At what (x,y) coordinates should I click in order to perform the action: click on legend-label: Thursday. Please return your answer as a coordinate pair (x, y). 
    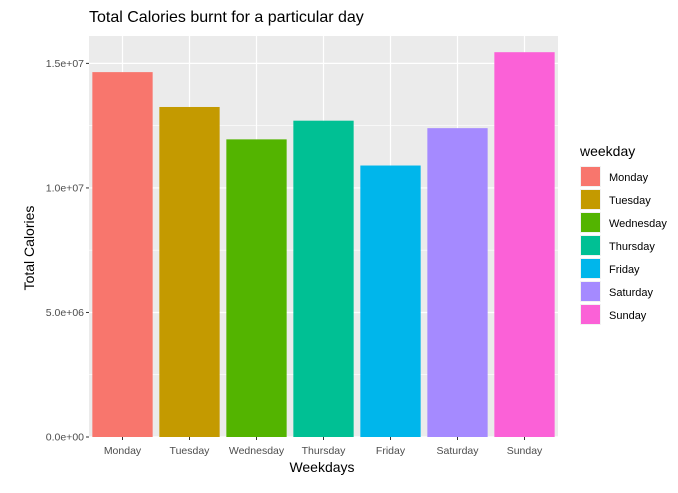
    Looking at the image, I should click on (632, 247).